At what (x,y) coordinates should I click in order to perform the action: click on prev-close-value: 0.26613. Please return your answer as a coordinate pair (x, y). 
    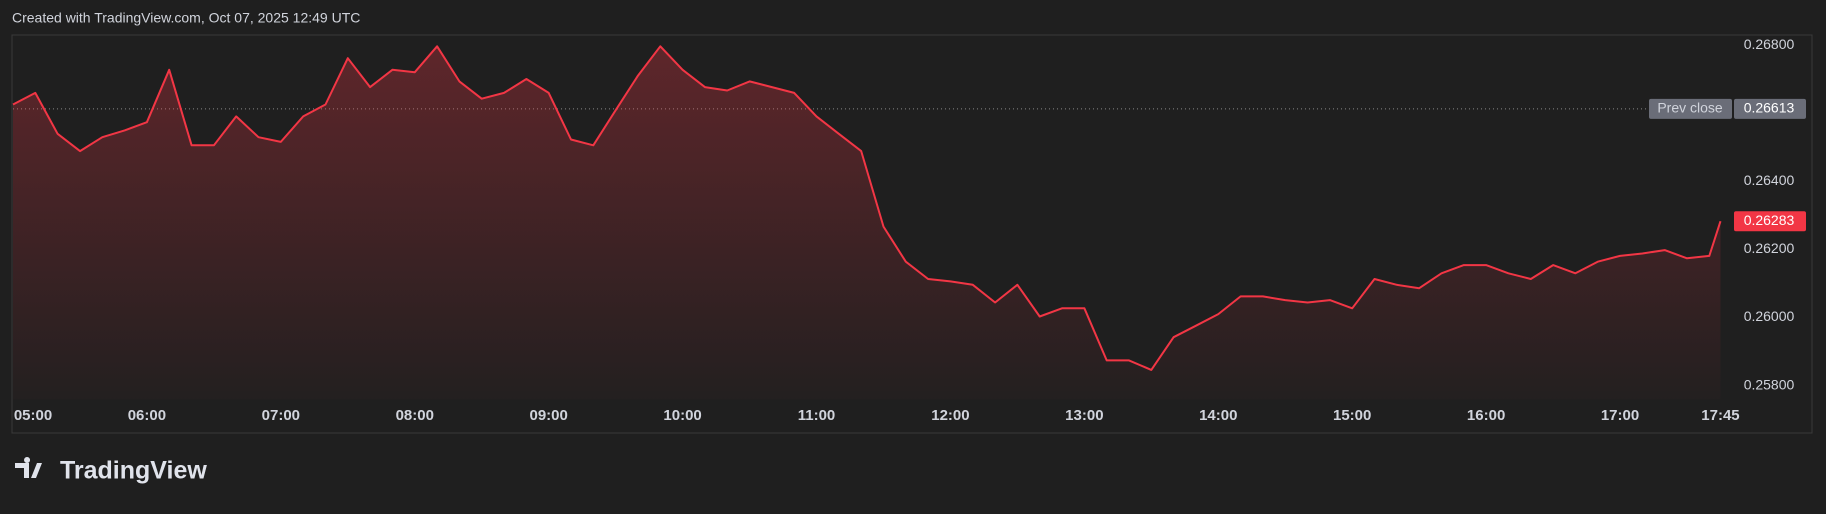
    Looking at the image, I should click on (1769, 108).